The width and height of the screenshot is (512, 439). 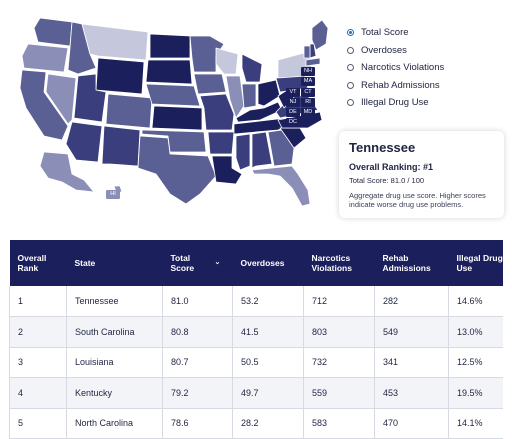 What do you see at coordinates (38, 332) in the screenshot?
I see `cell-rank: 2` at bounding box center [38, 332].